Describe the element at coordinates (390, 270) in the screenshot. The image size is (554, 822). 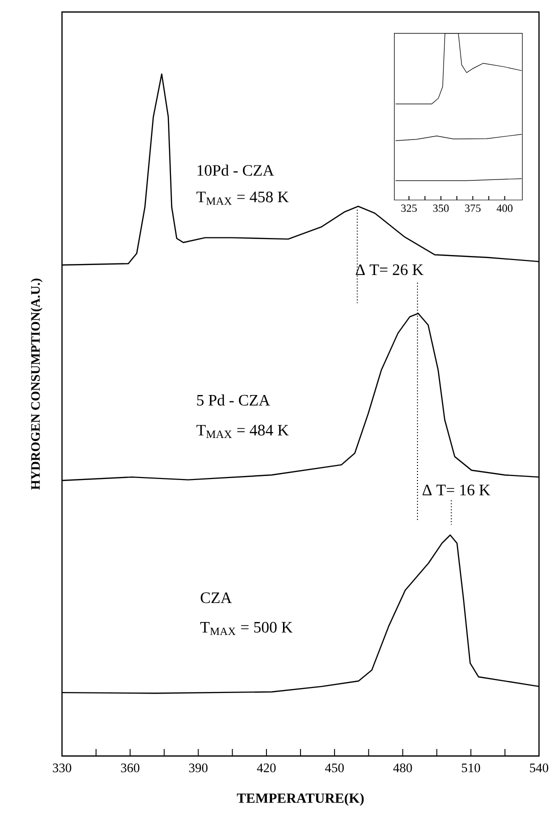
I see `annotation: Δ T= 26 K` at that location.